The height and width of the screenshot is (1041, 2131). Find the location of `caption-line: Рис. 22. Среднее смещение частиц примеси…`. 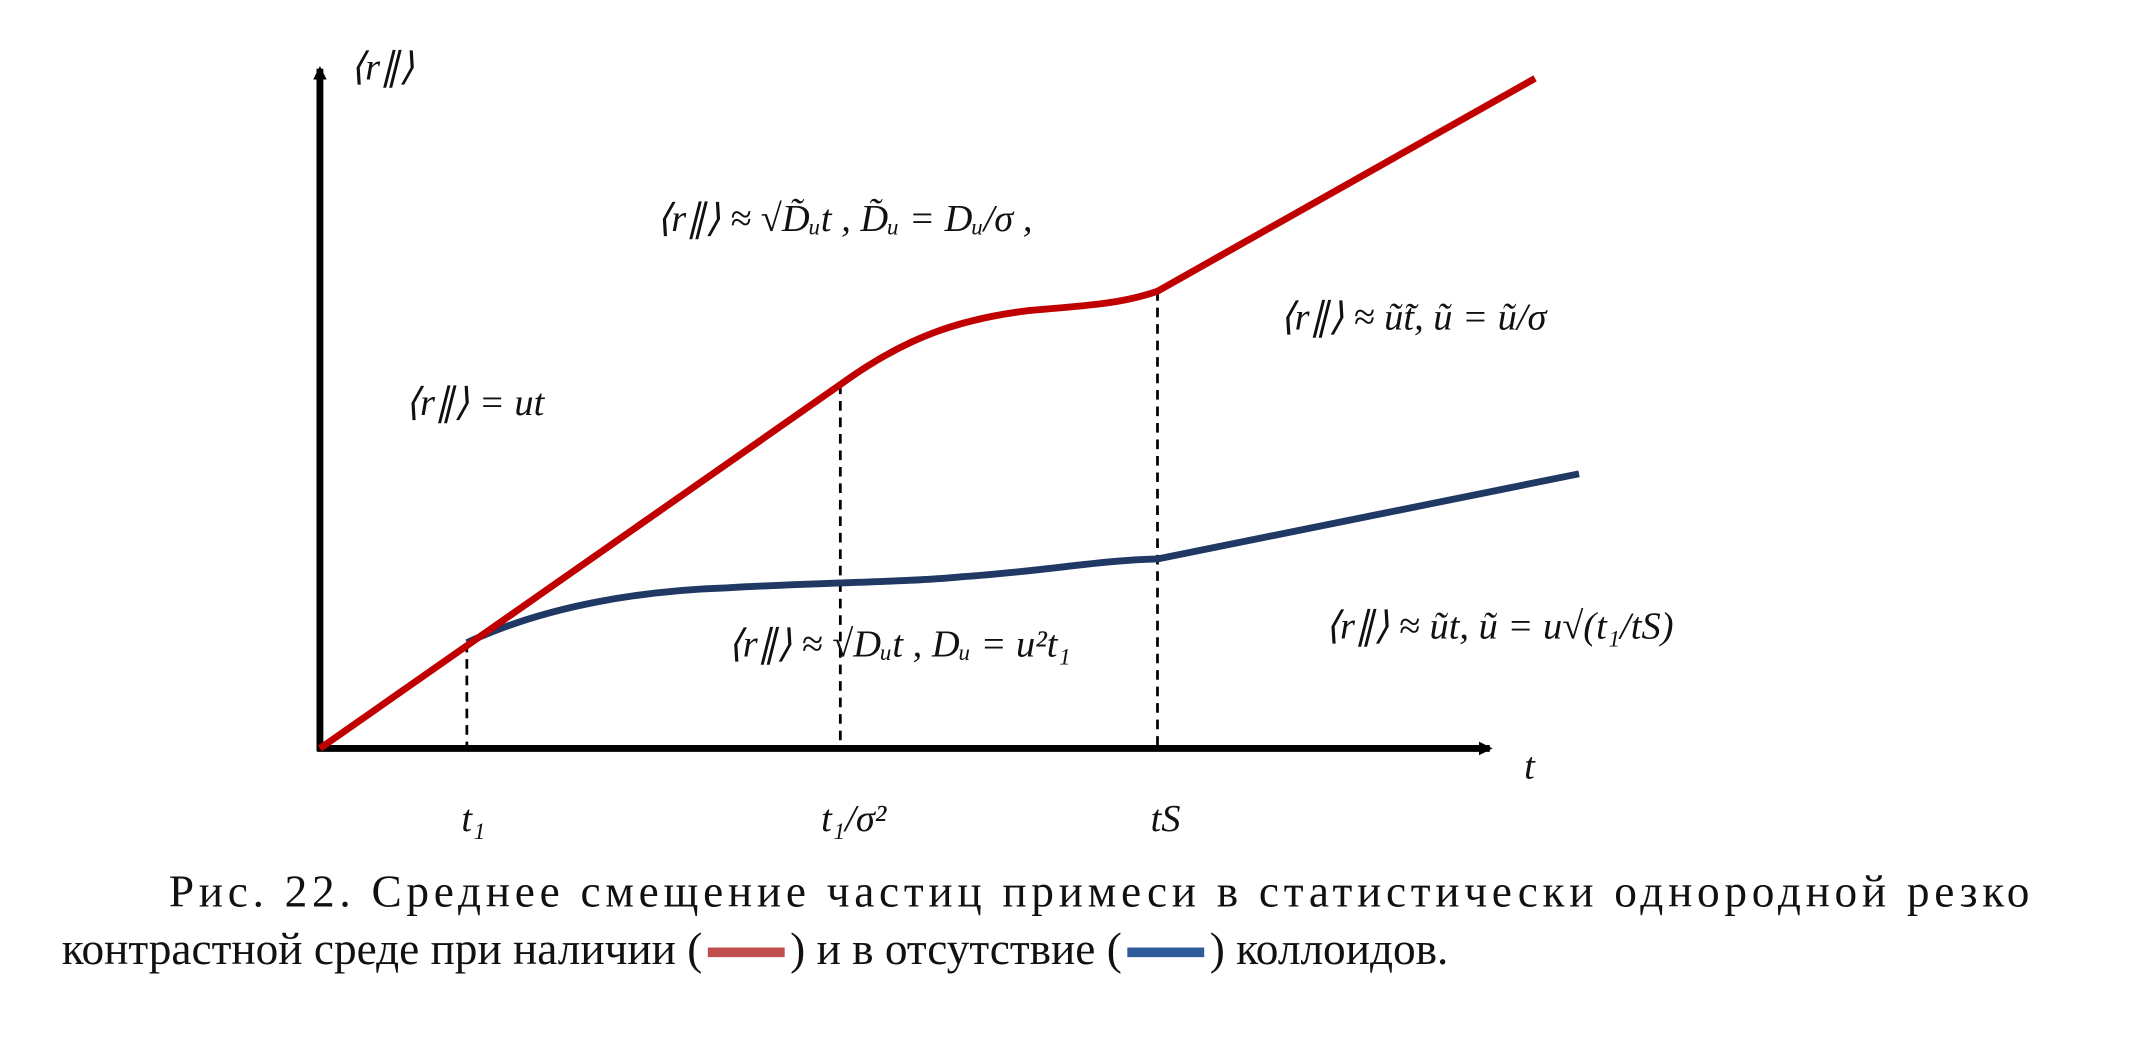

caption-line: Рис. 22. Среднее смещение частиц примеси… is located at coordinates (1099, 891).